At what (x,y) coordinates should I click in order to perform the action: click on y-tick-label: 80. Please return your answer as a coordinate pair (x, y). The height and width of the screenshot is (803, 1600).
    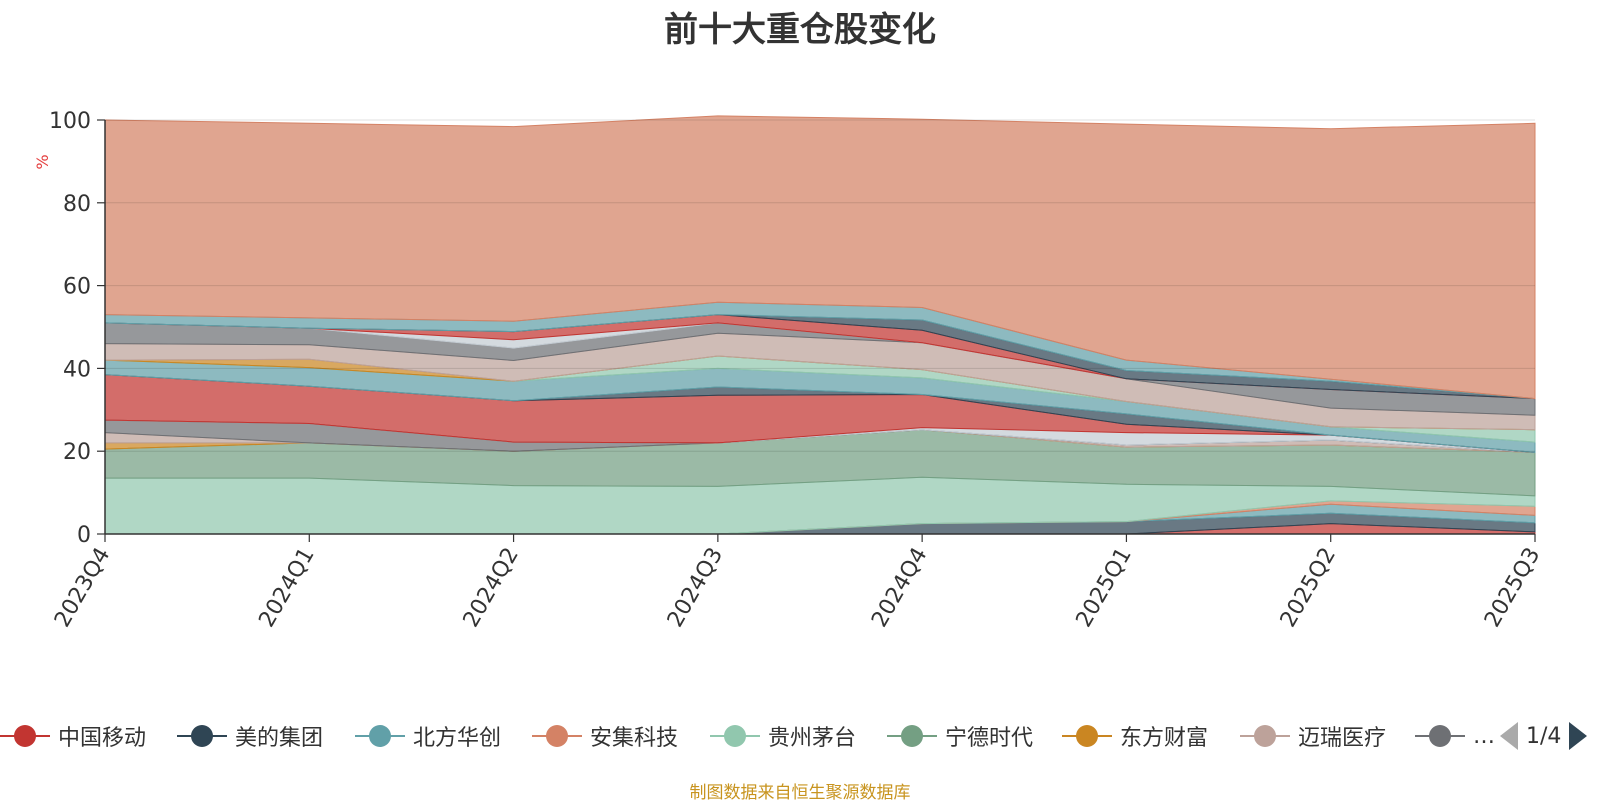
    Looking at the image, I should click on (77, 204).